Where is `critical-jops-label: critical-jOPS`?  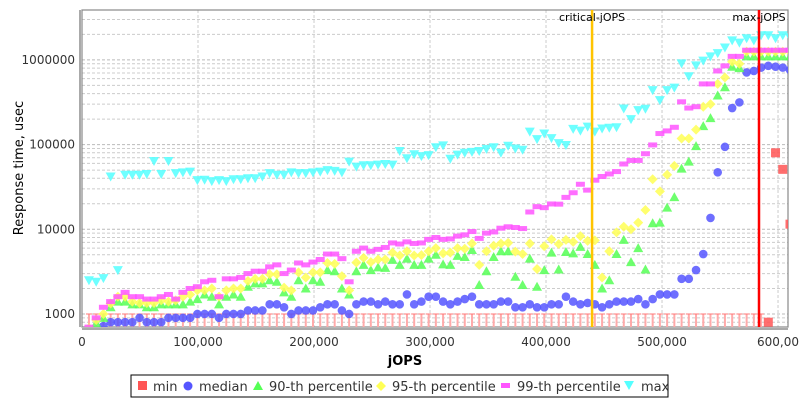 critical-jops-label: critical-jOPS is located at coordinates (592, 17).